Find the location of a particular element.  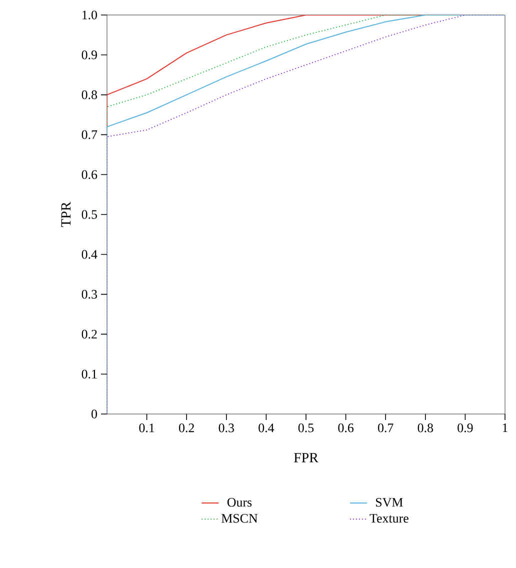

x-tick-label: 0.4 is located at coordinates (266, 428).